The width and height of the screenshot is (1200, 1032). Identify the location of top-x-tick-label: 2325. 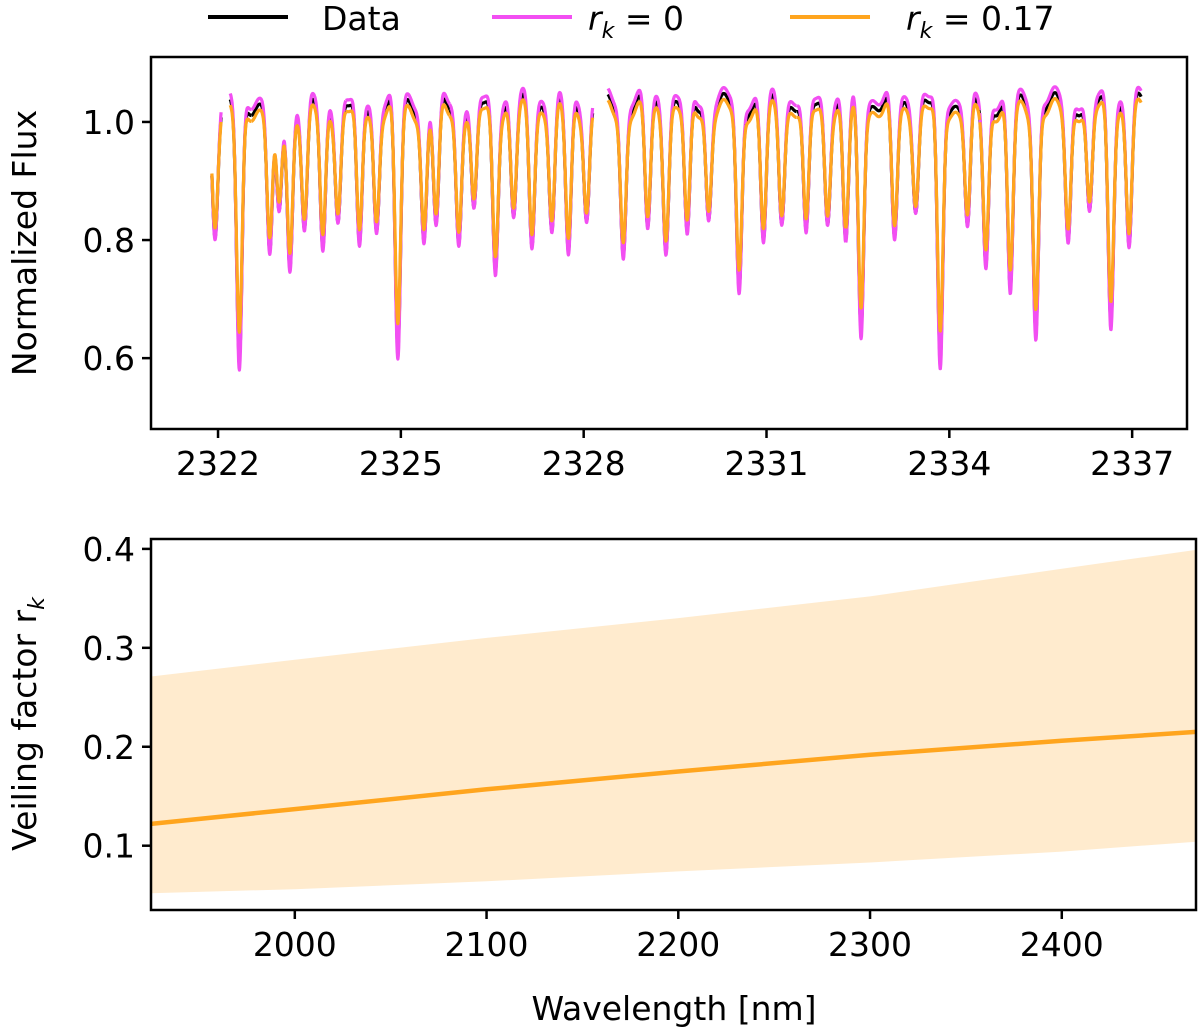
(401, 463).